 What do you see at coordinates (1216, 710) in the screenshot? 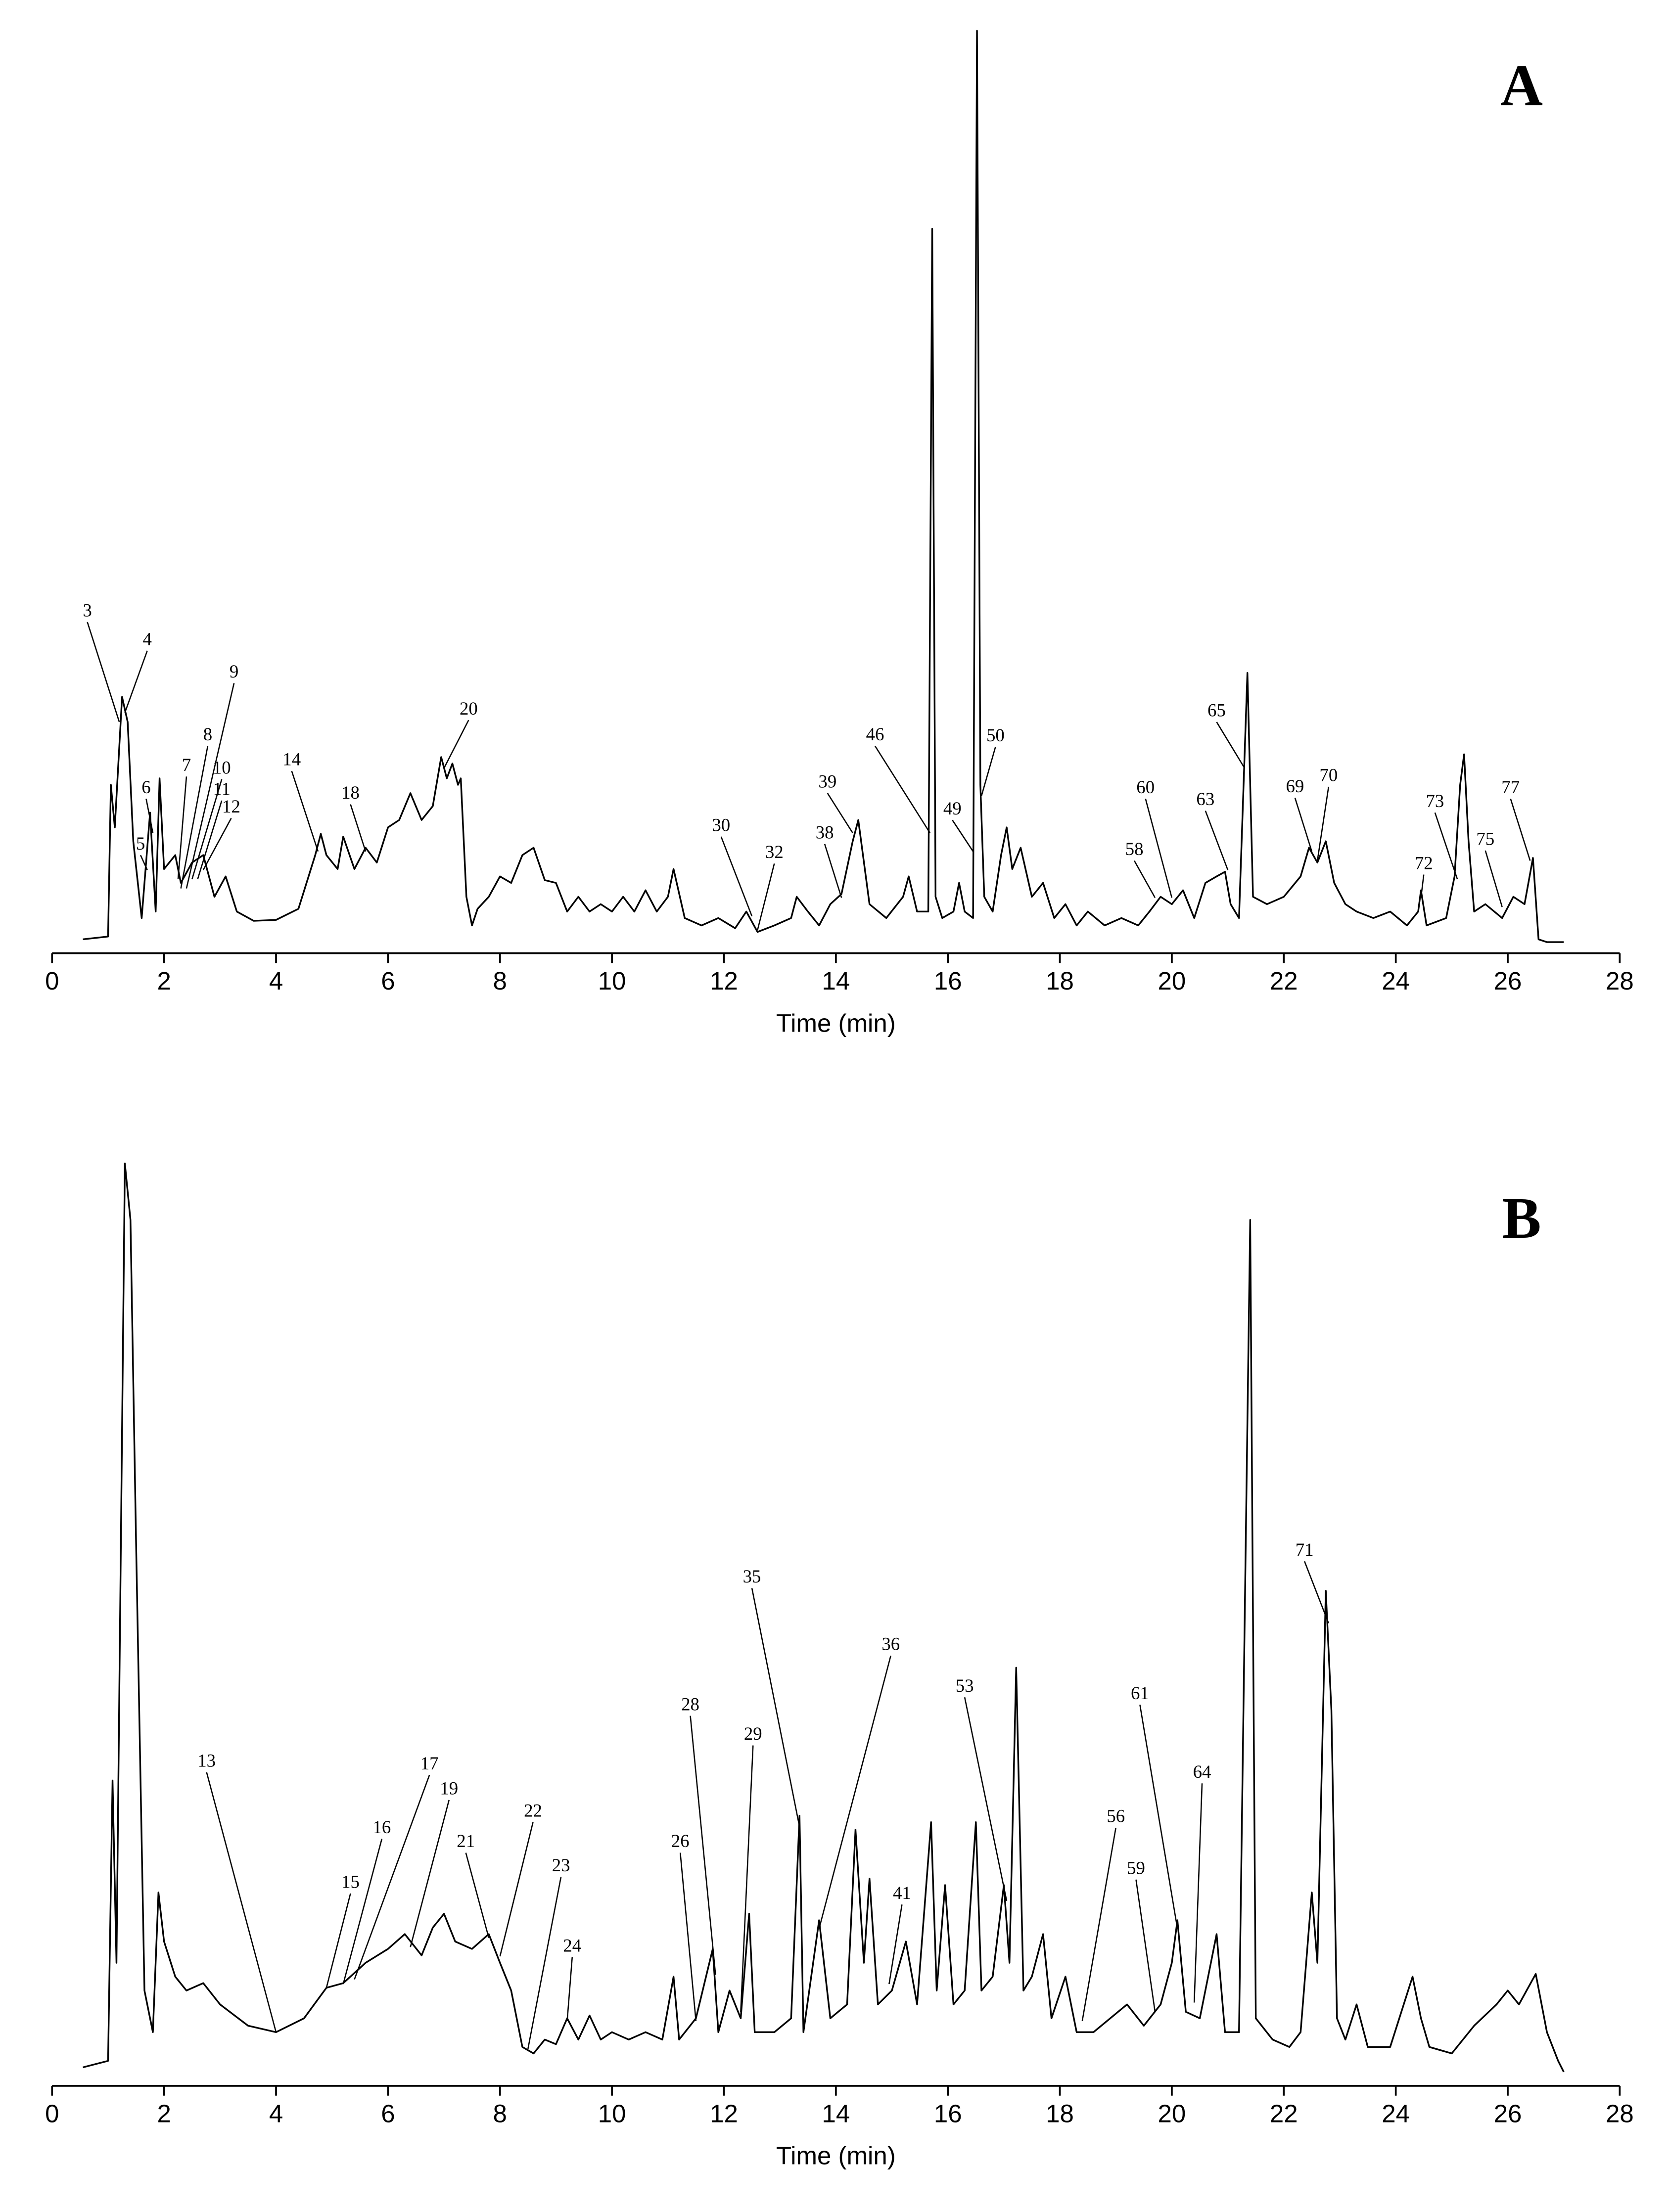
I see `peak-label: 65` at bounding box center [1216, 710].